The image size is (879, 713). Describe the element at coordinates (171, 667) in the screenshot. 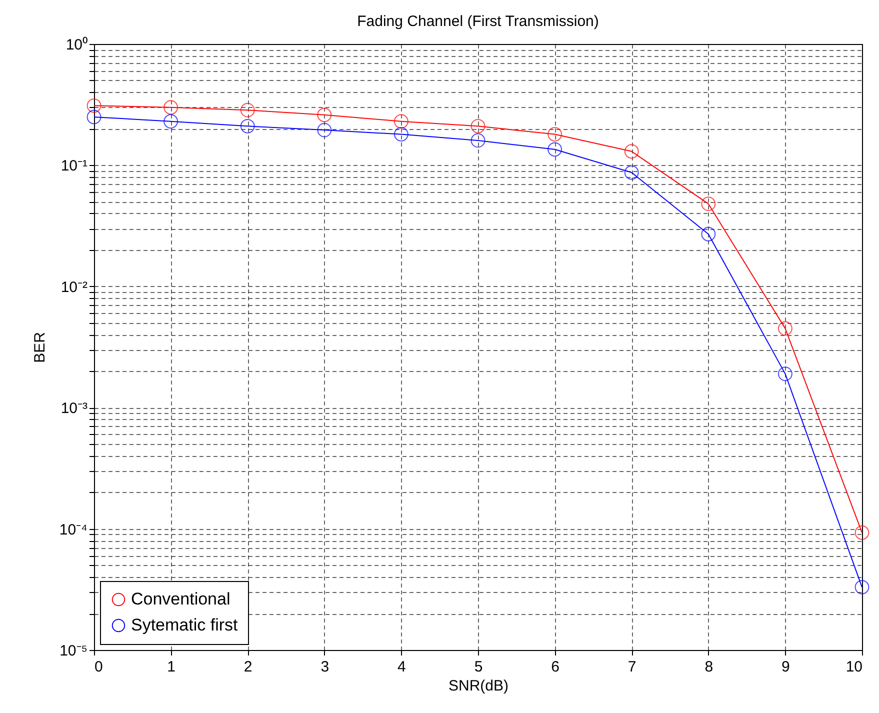

I see `x-tick-label: 1` at that location.